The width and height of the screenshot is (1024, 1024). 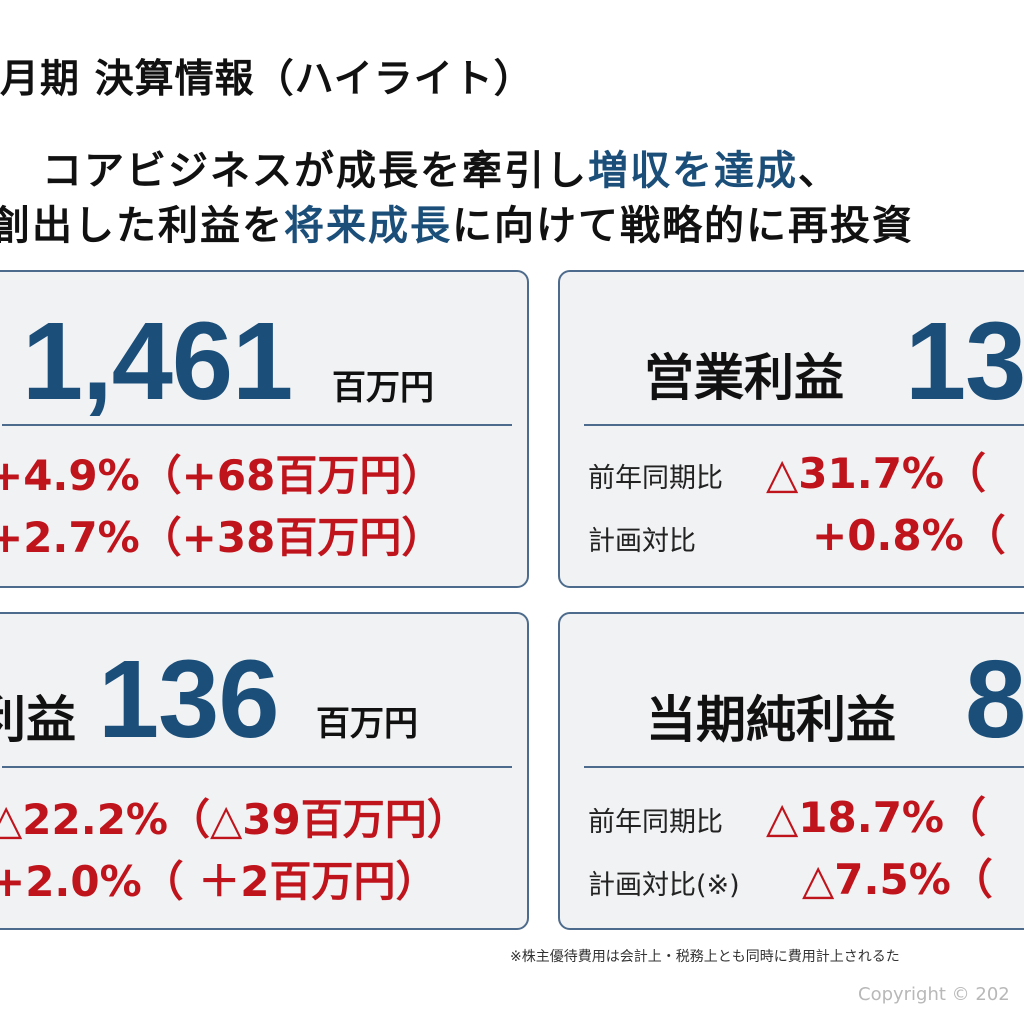 What do you see at coordinates (655, 822) in the screenshot?
I see `net-yoy-label: 前年同期比` at bounding box center [655, 822].